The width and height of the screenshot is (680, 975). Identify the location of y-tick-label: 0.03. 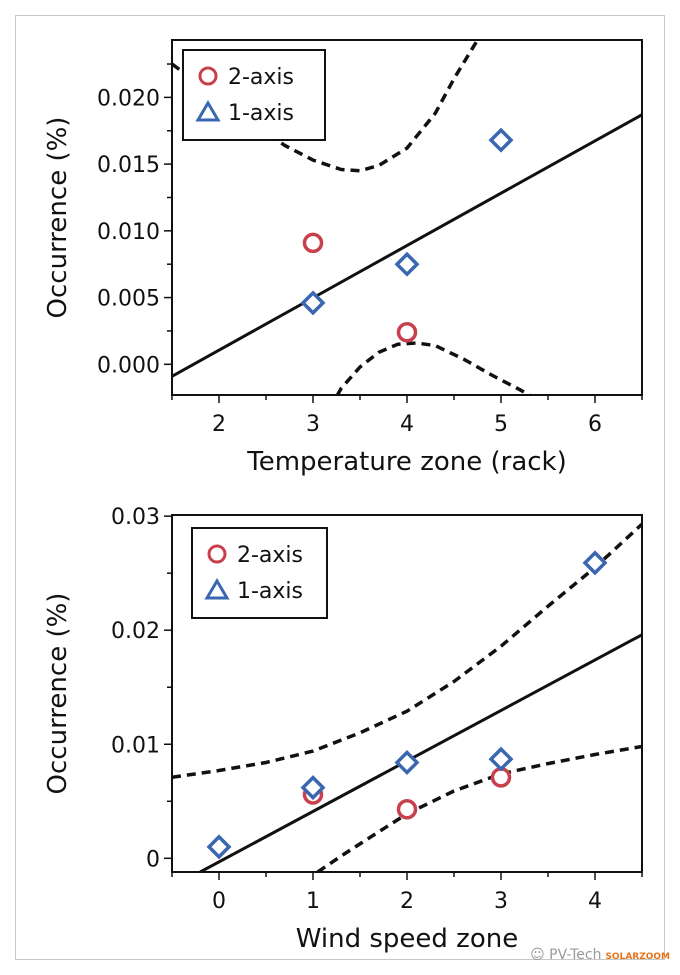
(135, 517).